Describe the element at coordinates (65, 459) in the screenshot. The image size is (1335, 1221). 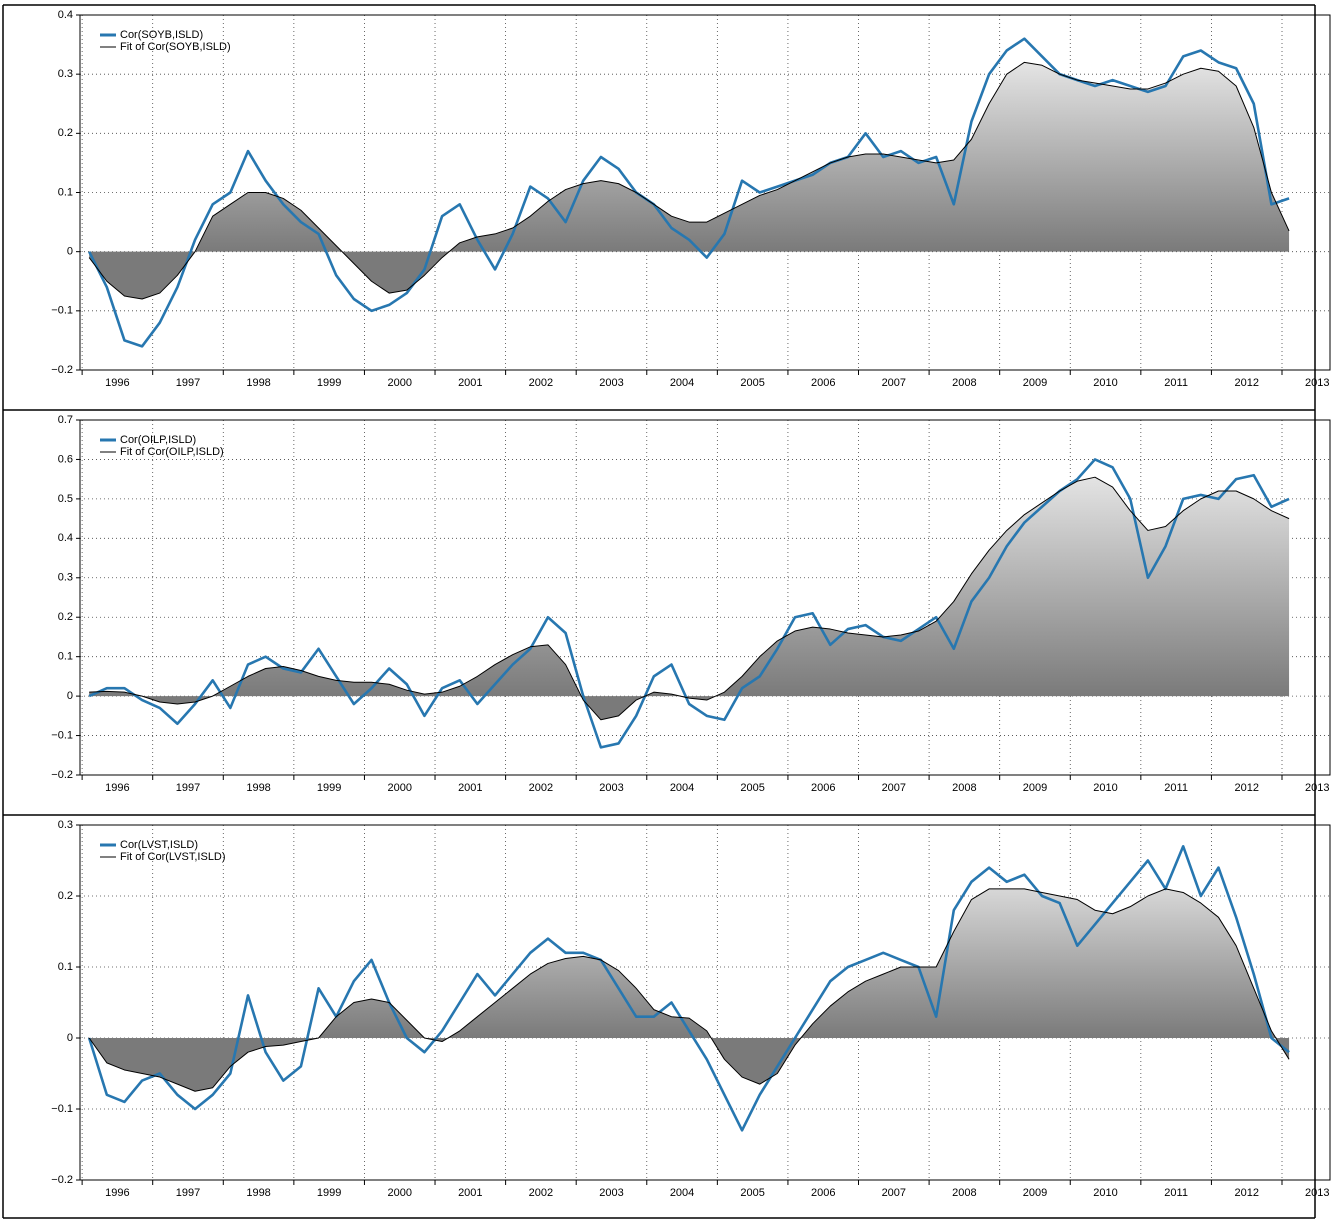
I see `y-tick-label: 0.6` at that location.